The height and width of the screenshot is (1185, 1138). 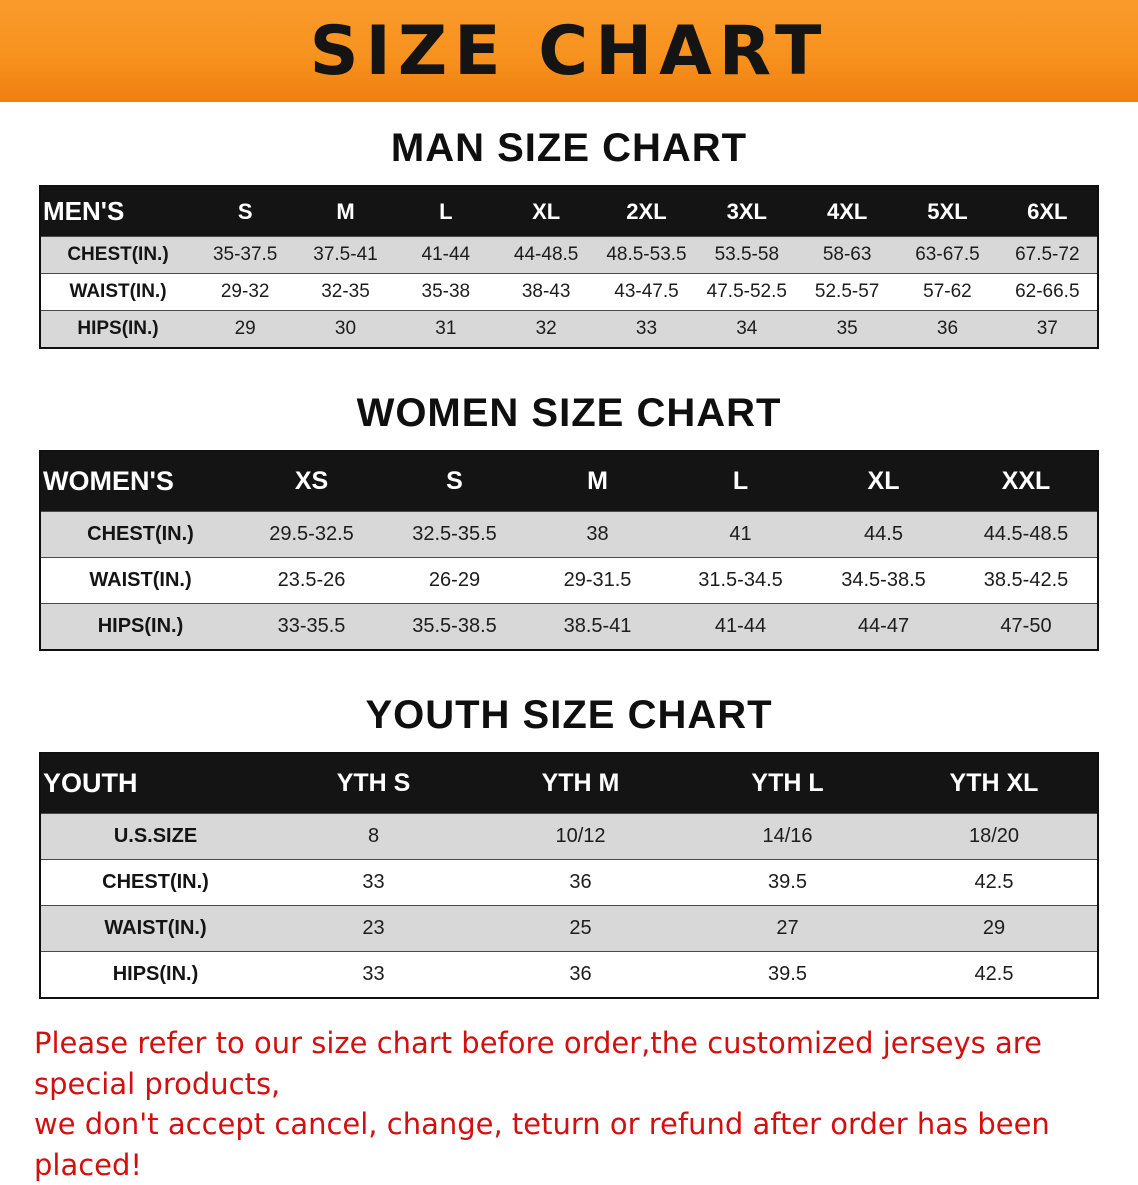 What do you see at coordinates (155, 836) in the screenshot?
I see `row-label: U.S.SIZE` at bounding box center [155, 836].